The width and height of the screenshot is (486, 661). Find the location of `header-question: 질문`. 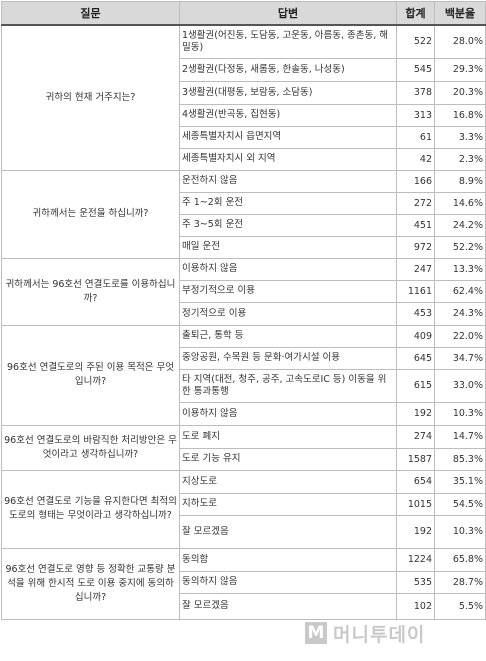

header-question: 질문 is located at coordinates (90, 13).